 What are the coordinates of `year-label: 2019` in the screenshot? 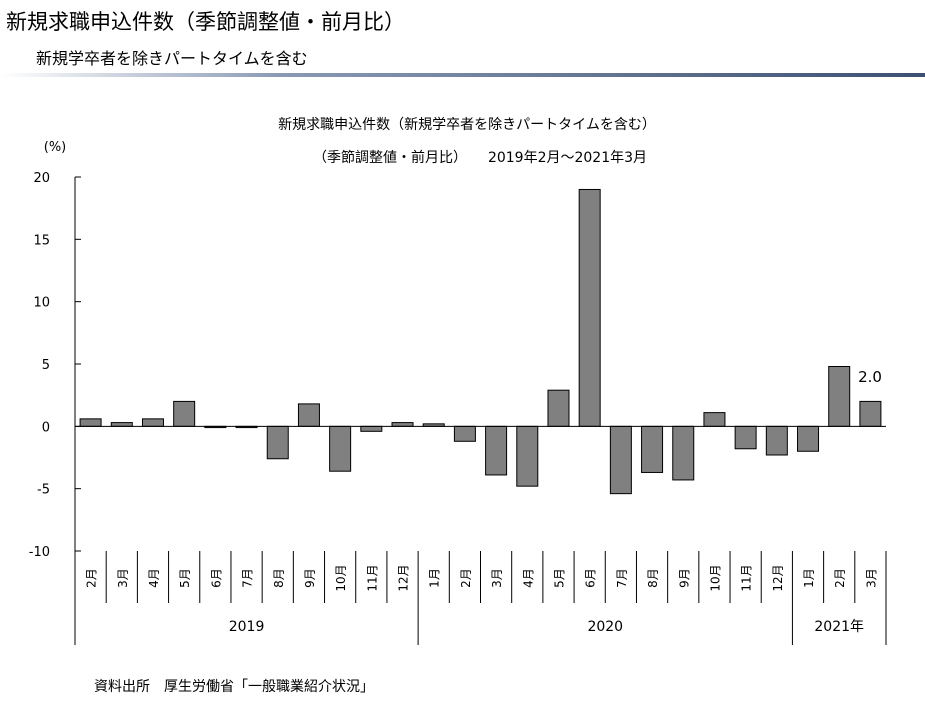 It's located at (247, 627).